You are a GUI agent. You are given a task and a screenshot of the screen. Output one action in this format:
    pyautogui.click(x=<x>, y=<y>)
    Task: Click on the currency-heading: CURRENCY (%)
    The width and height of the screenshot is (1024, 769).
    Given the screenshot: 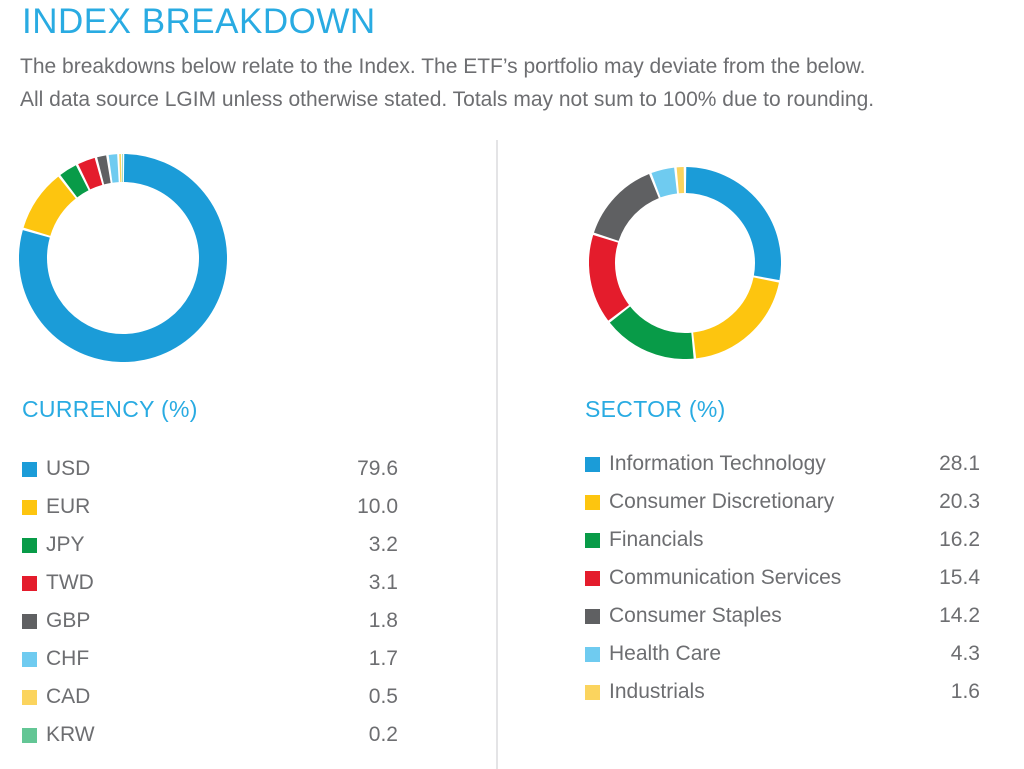 What is the action you would take?
    pyautogui.click(x=110, y=409)
    